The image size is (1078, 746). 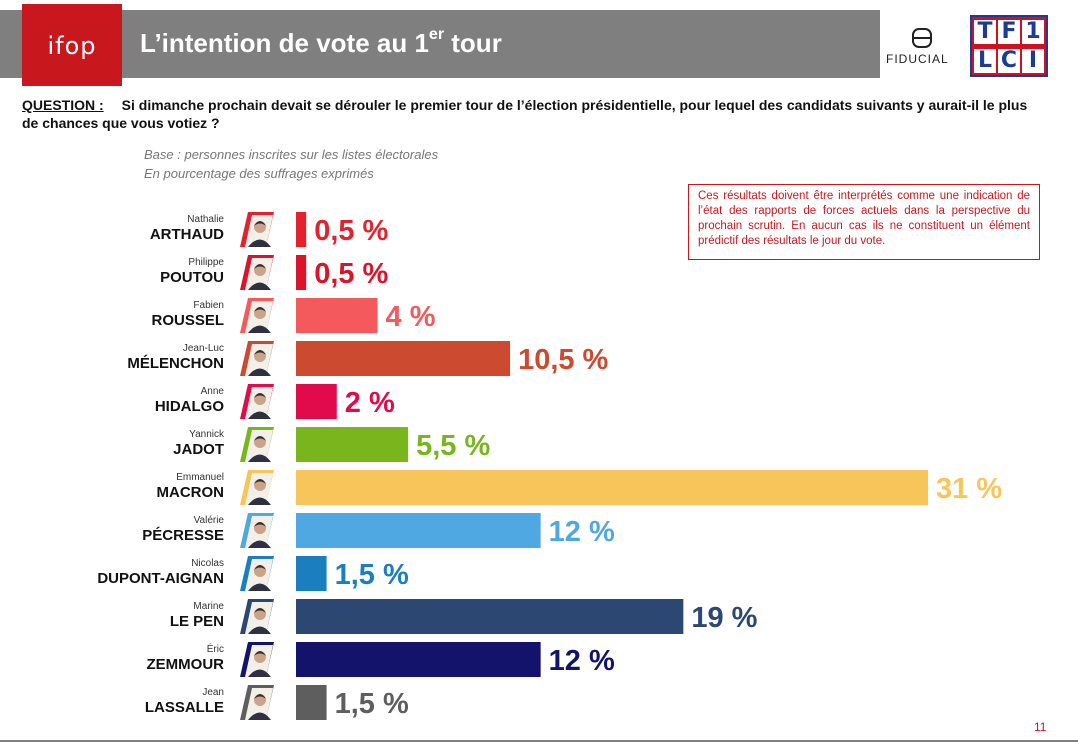 What do you see at coordinates (1040, 727) in the screenshot?
I see `page-number: 11` at bounding box center [1040, 727].